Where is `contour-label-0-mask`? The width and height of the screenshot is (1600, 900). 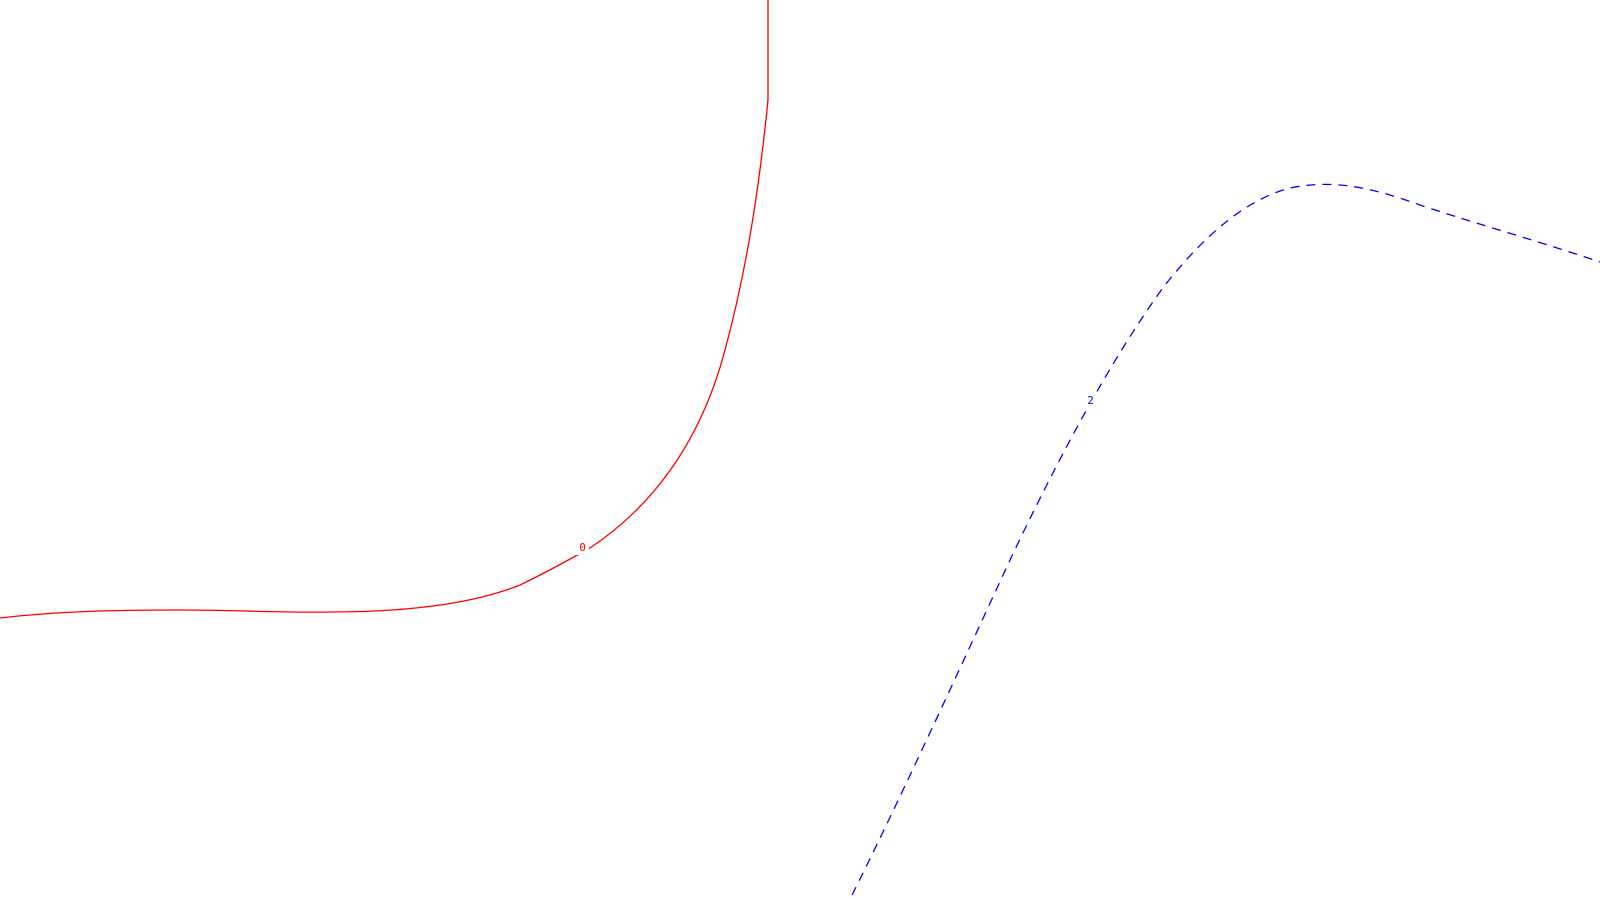 contour-label-0-mask is located at coordinates (582, 547).